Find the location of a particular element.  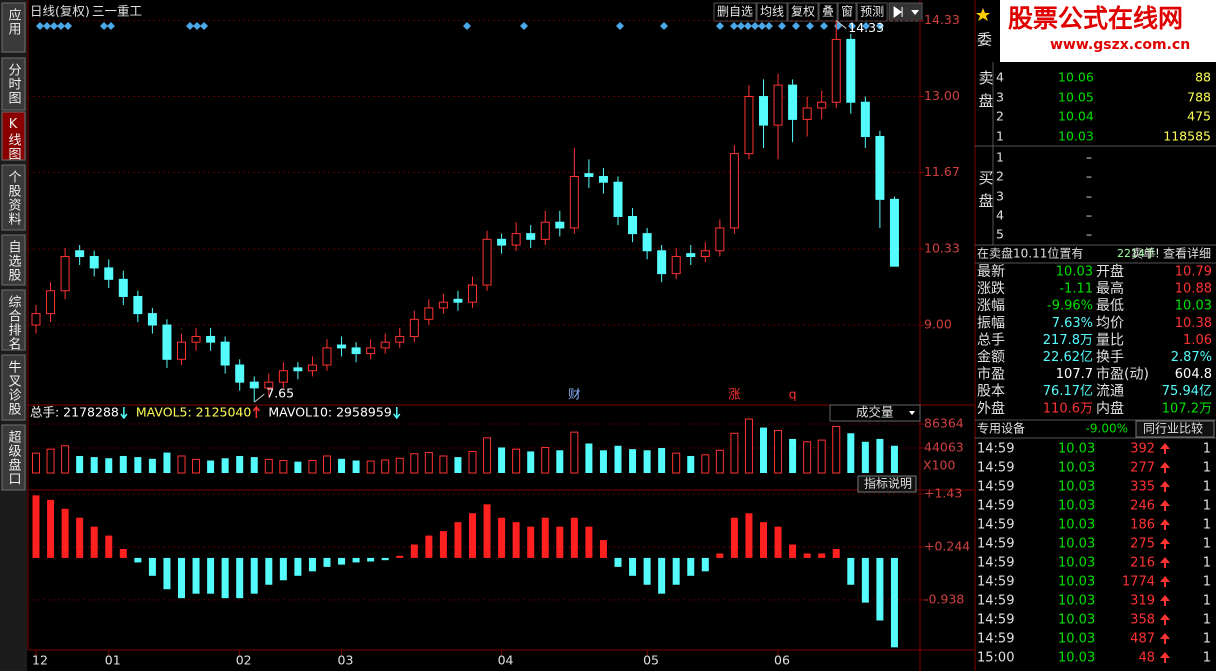

book-level: 3 is located at coordinates (1000, 97).